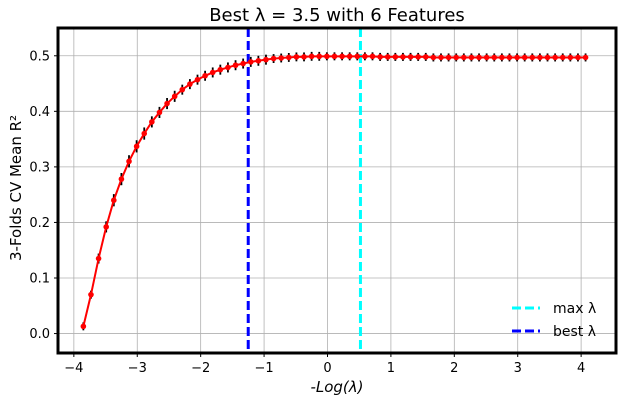  What do you see at coordinates (137, 368) in the screenshot?
I see `x-tick-label: −3` at bounding box center [137, 368].